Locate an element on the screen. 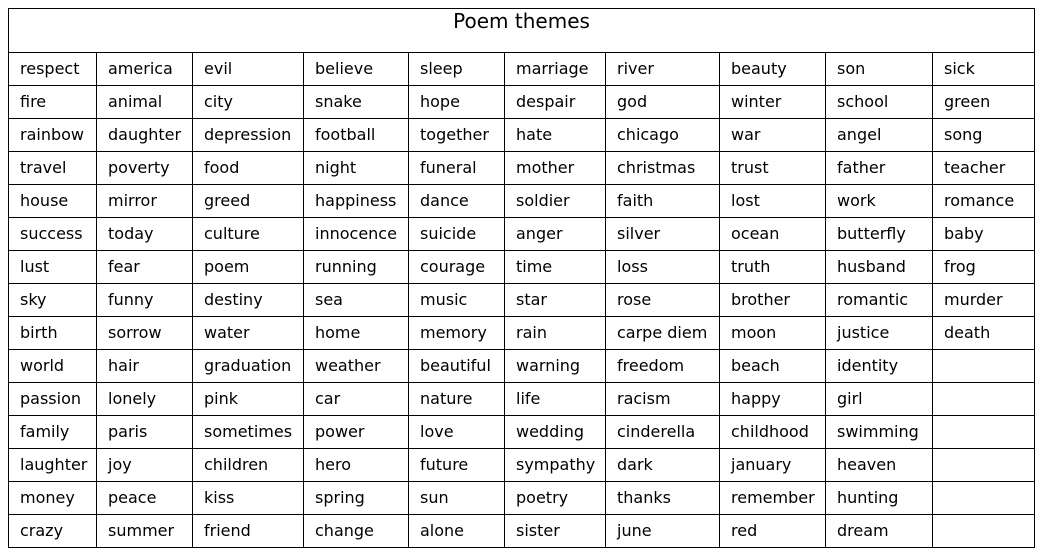 This screenshot has width=1044, height=552. theme-cell: poetry is located at coordinates (555, 498).